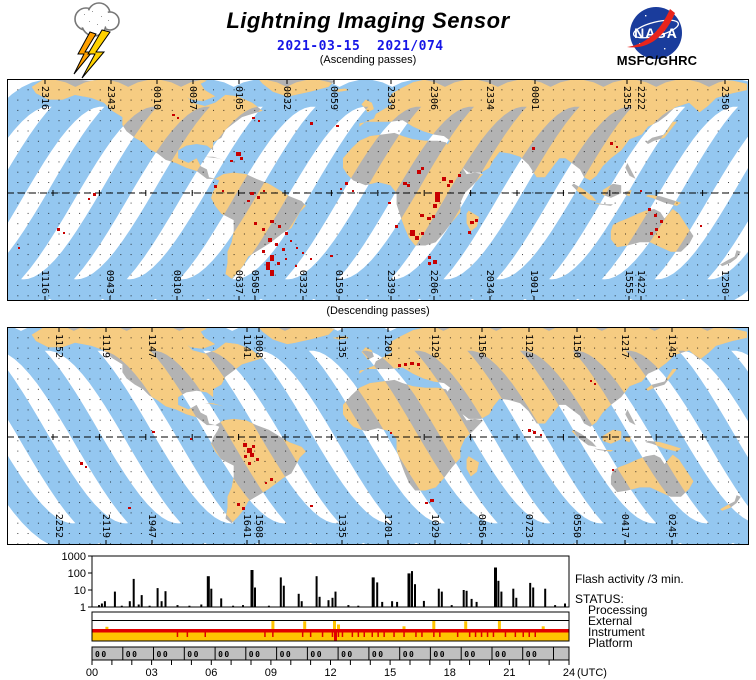  I want to click on orbit-time-label: 1152, so click(58, 346).